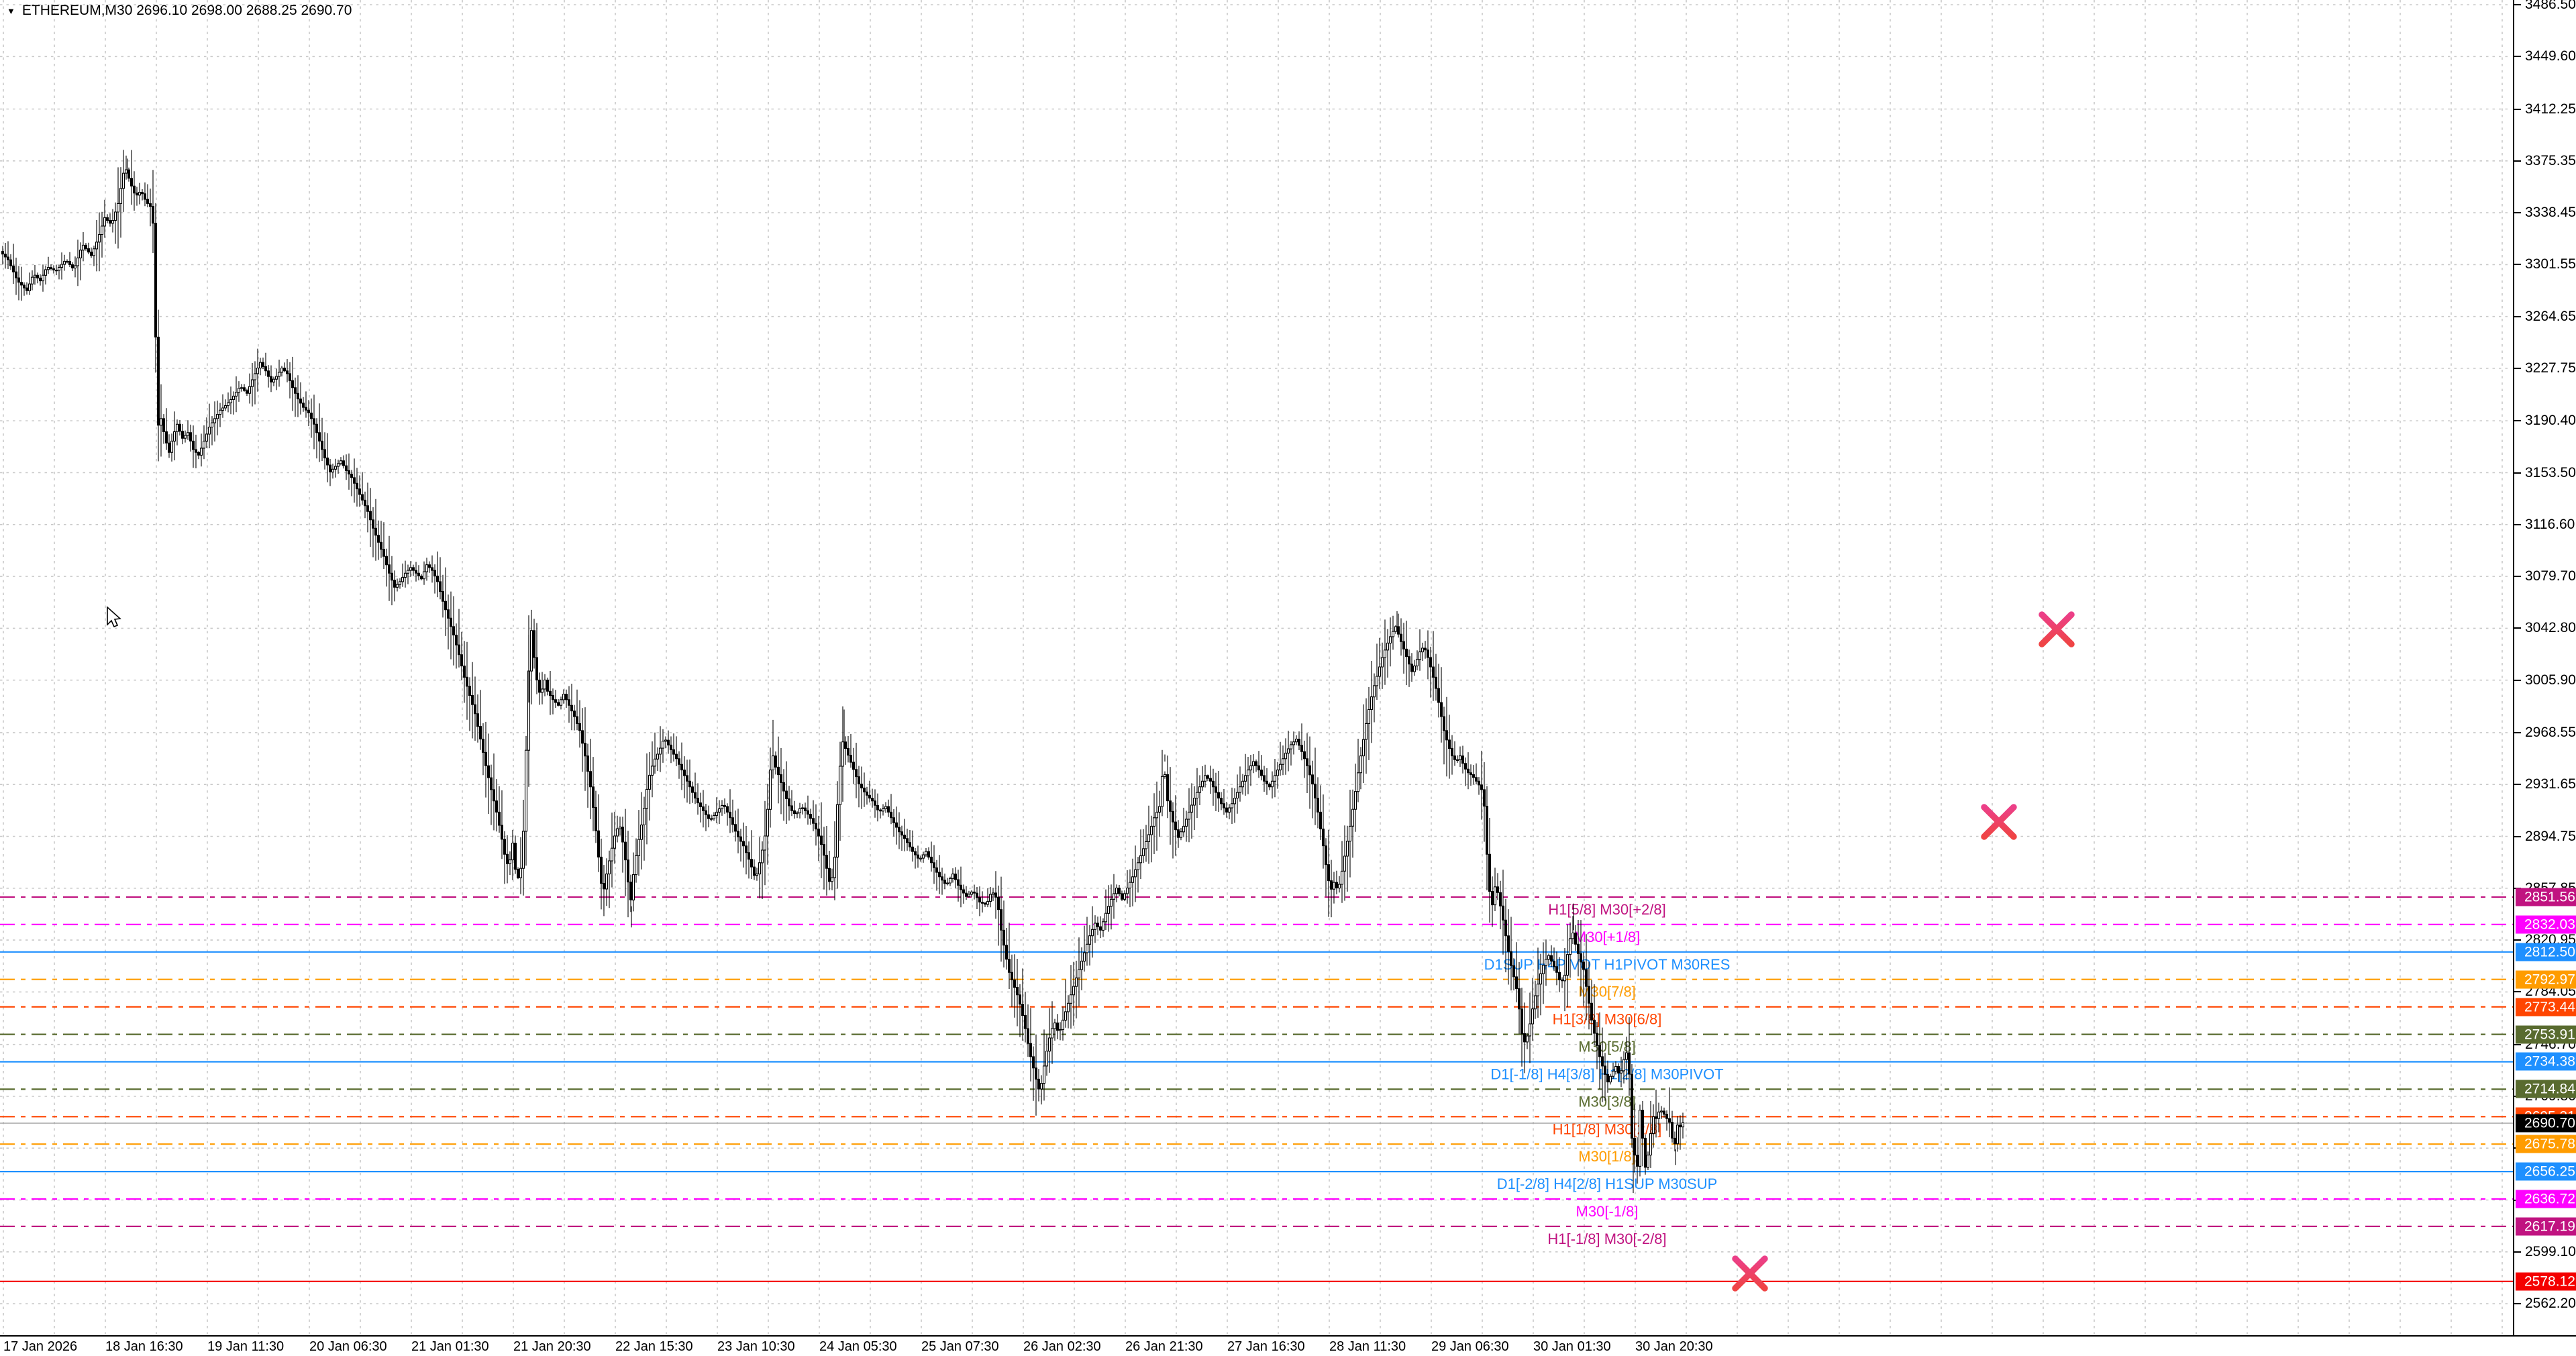 This screenshot has width=2576, height=1356. I want to click on time-tick-label: 21 Jan 01:30, so click(450, 1346).